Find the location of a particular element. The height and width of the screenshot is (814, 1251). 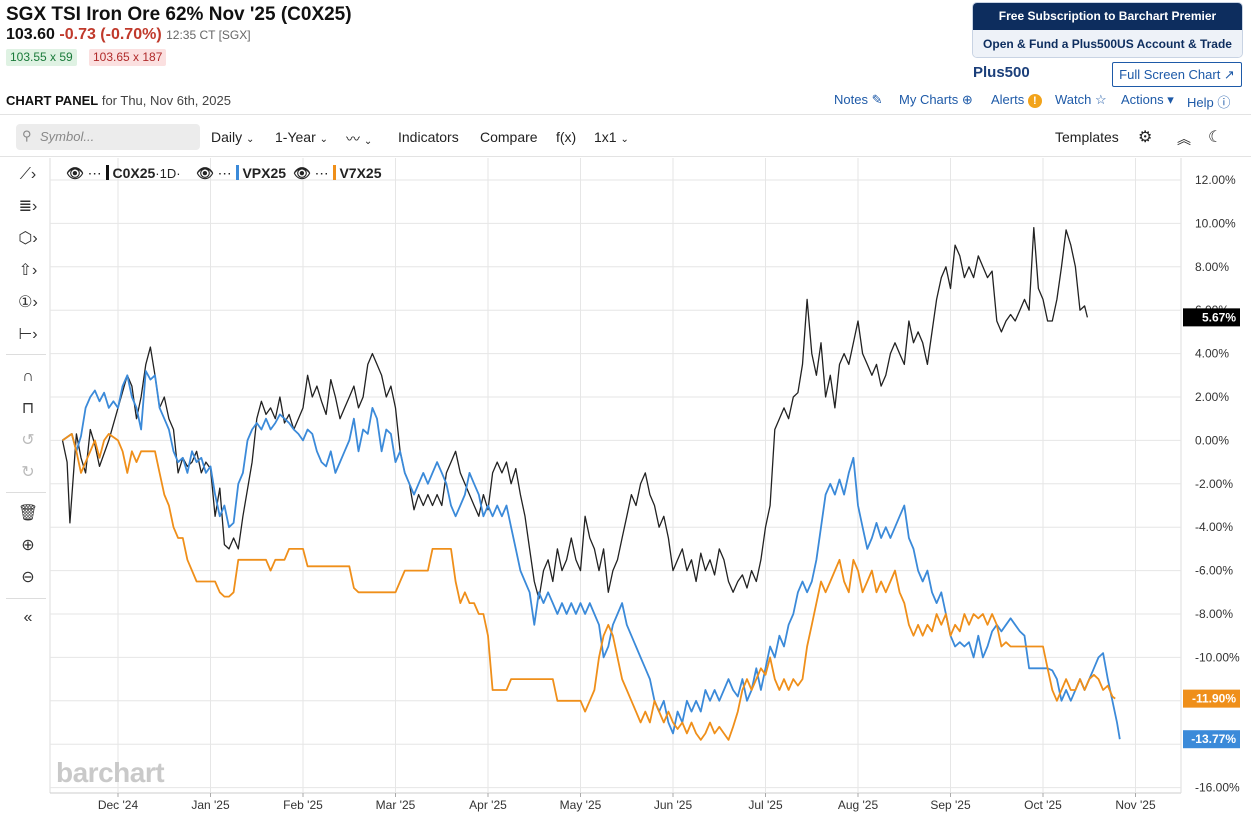

shapes-tool-icon: ⬡› is located at coordinates (28, 238).